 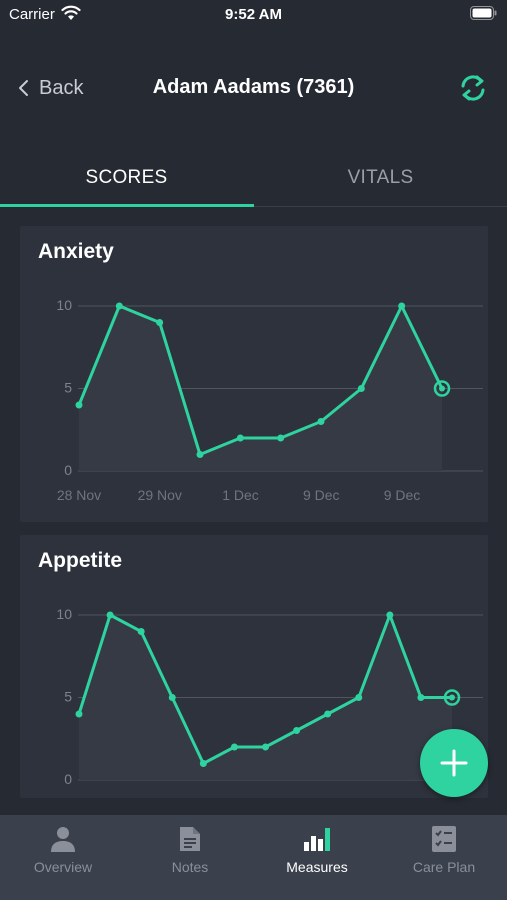 I want to click on anxiety-y-tick-label: 10, so click(x=64, y=305).